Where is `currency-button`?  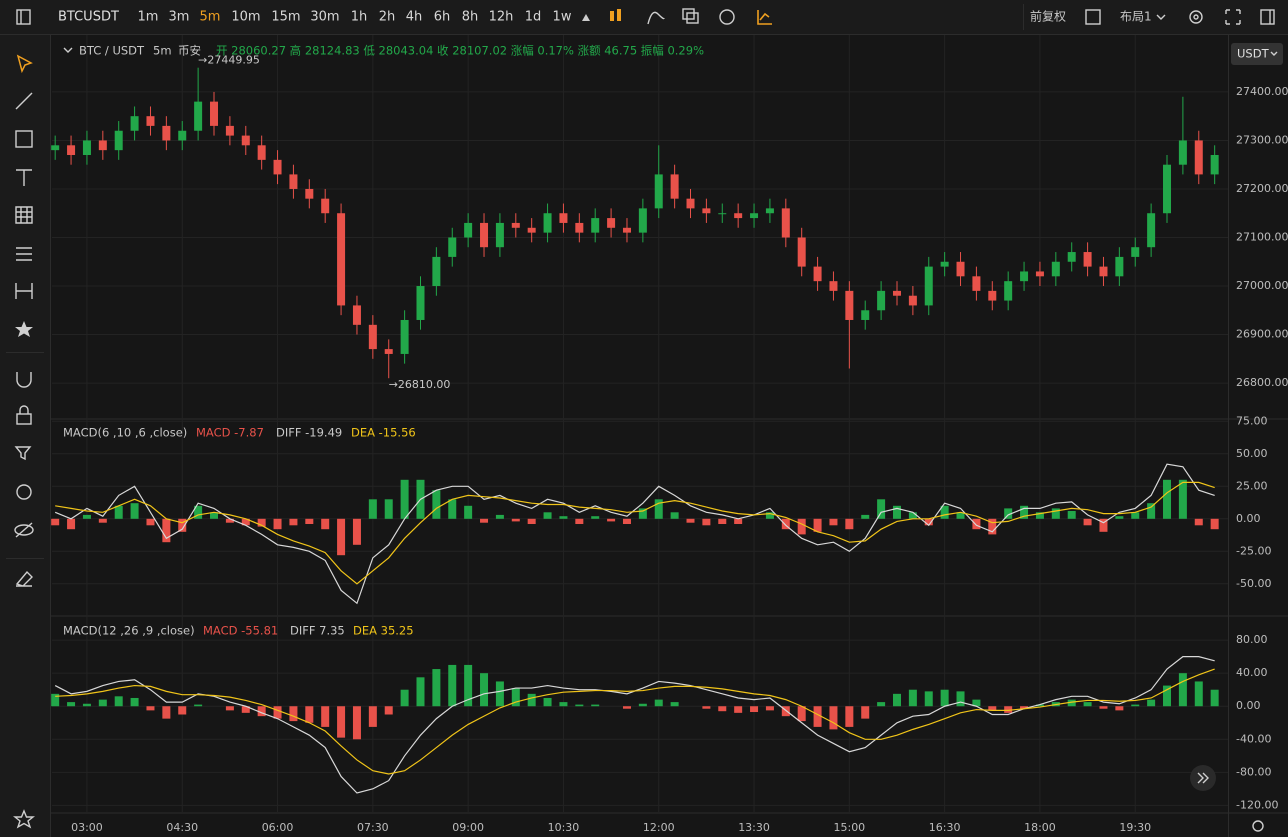
currency-button is located at coordinates (1257, 54).